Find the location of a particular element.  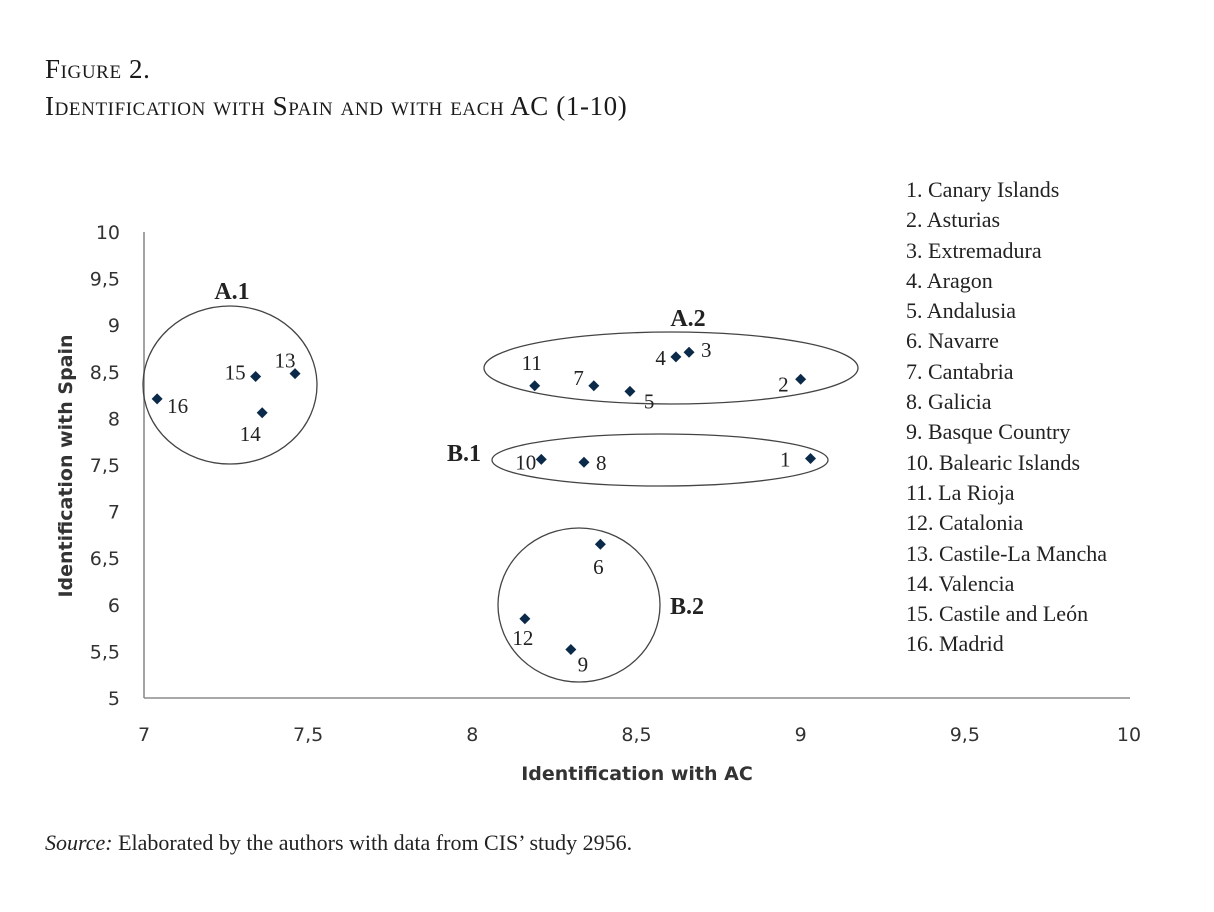

cluster-label: A.1 is located at coordinates (231, 292).